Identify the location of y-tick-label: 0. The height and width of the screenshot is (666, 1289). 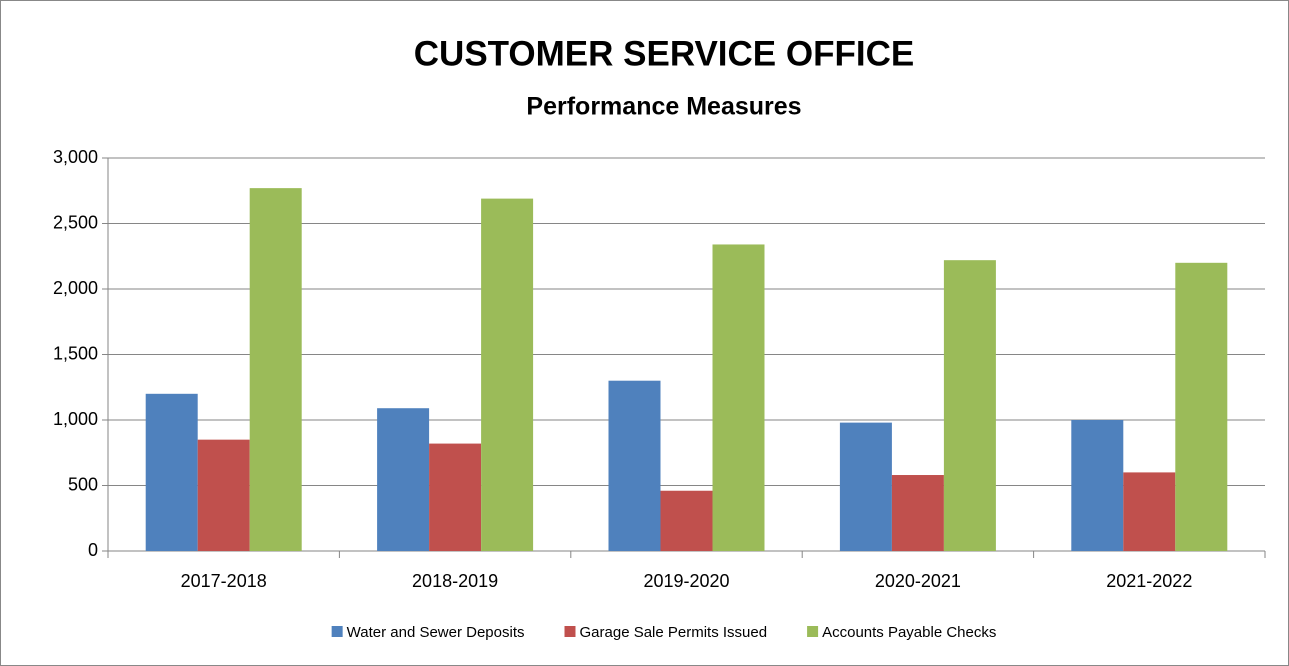
(93, 550).